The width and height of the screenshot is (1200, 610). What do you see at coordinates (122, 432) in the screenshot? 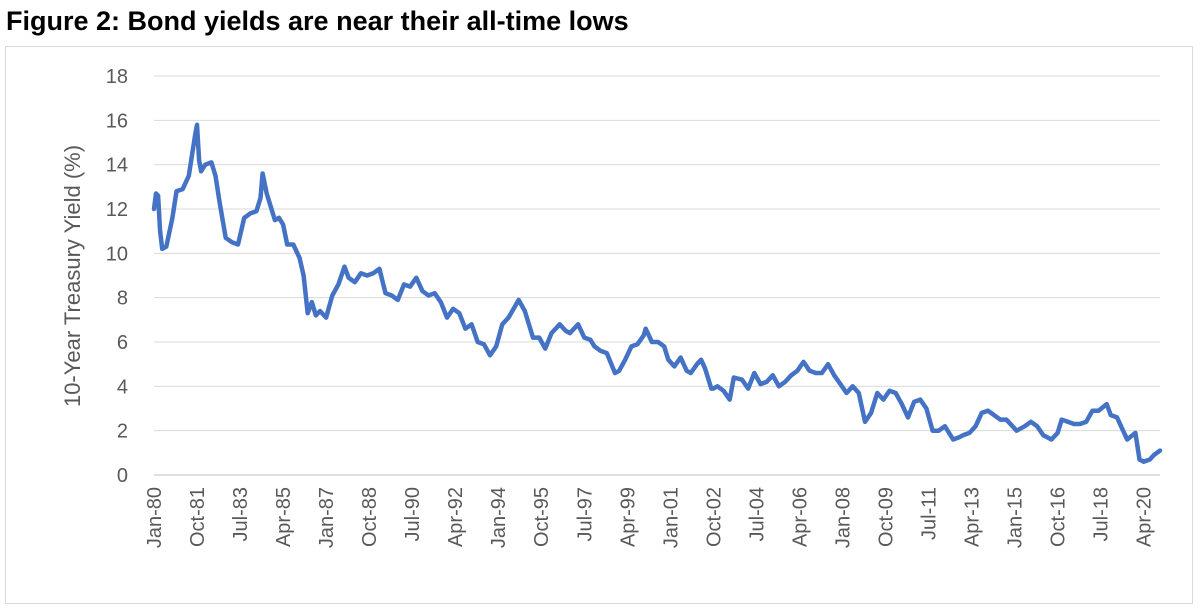
I see `y-tick-label: 2` at bounding box center [122, 432].